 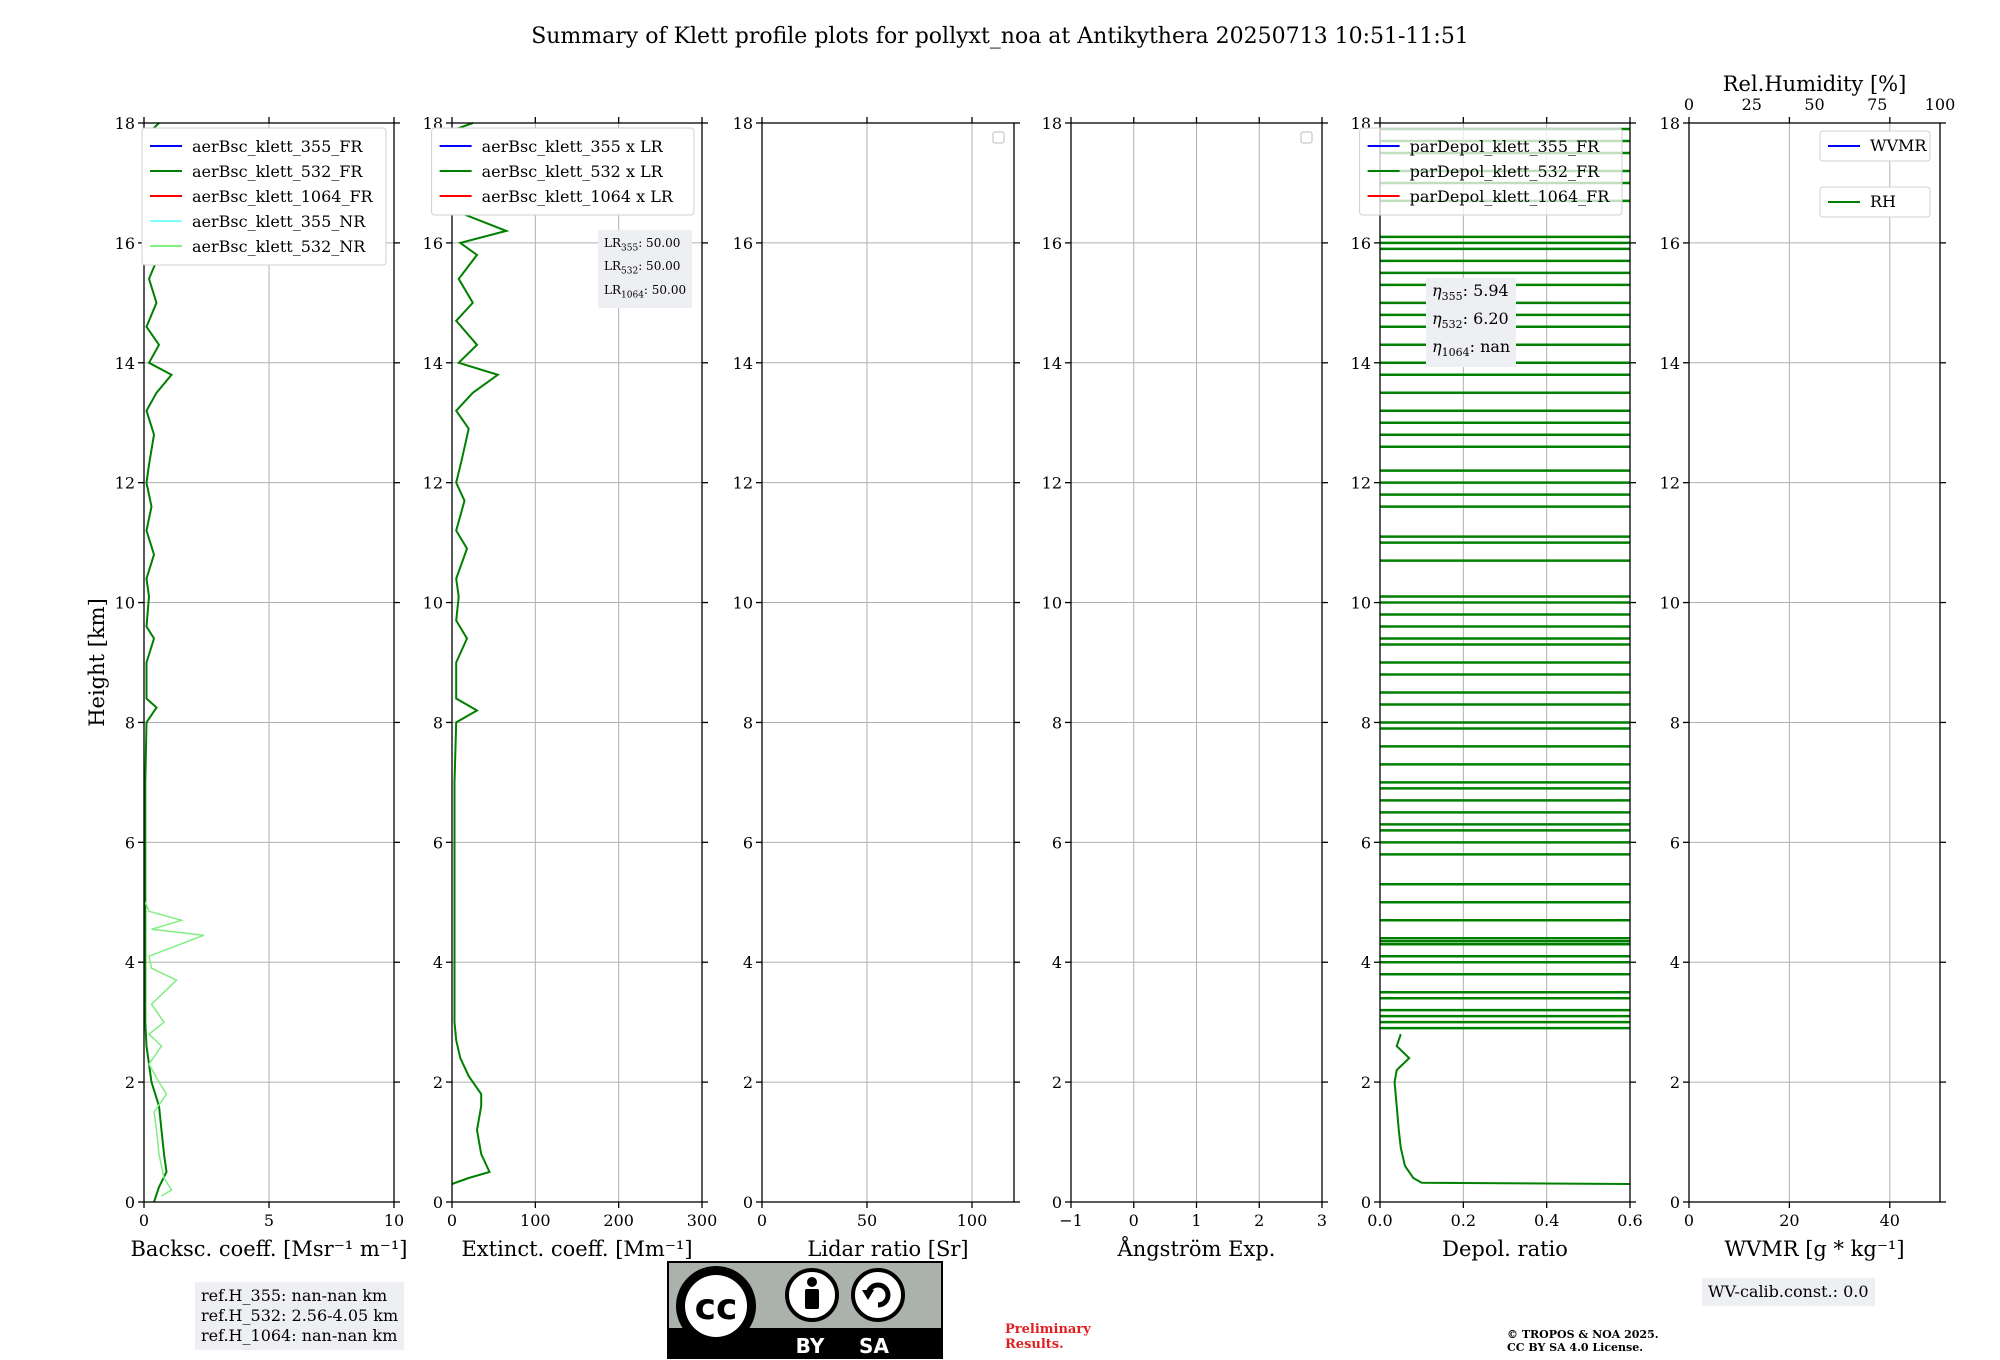 I want to click on eta-355-line: η355: 5.94, so click(x=1470, y=292).